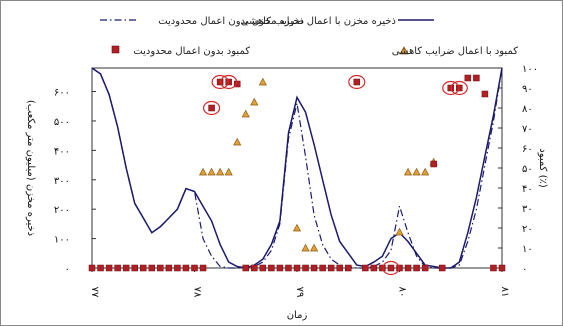 Image resolution: width=563 pixels, height=326 pixels. I want to click on x-tick-label: ۷۹, so click(299, 292).